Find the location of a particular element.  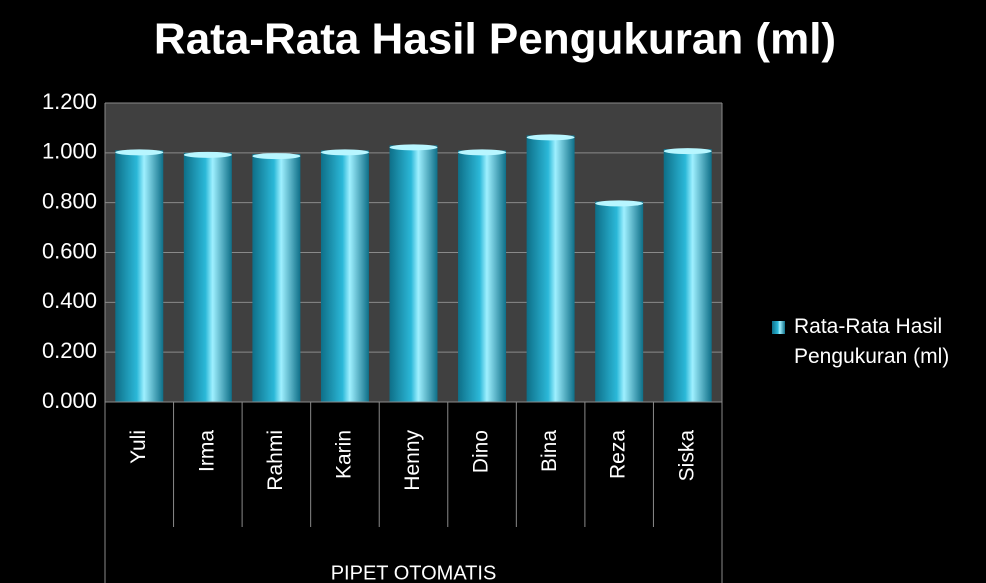

x-tick-label: Yuli is located at coordinates (138, 447).